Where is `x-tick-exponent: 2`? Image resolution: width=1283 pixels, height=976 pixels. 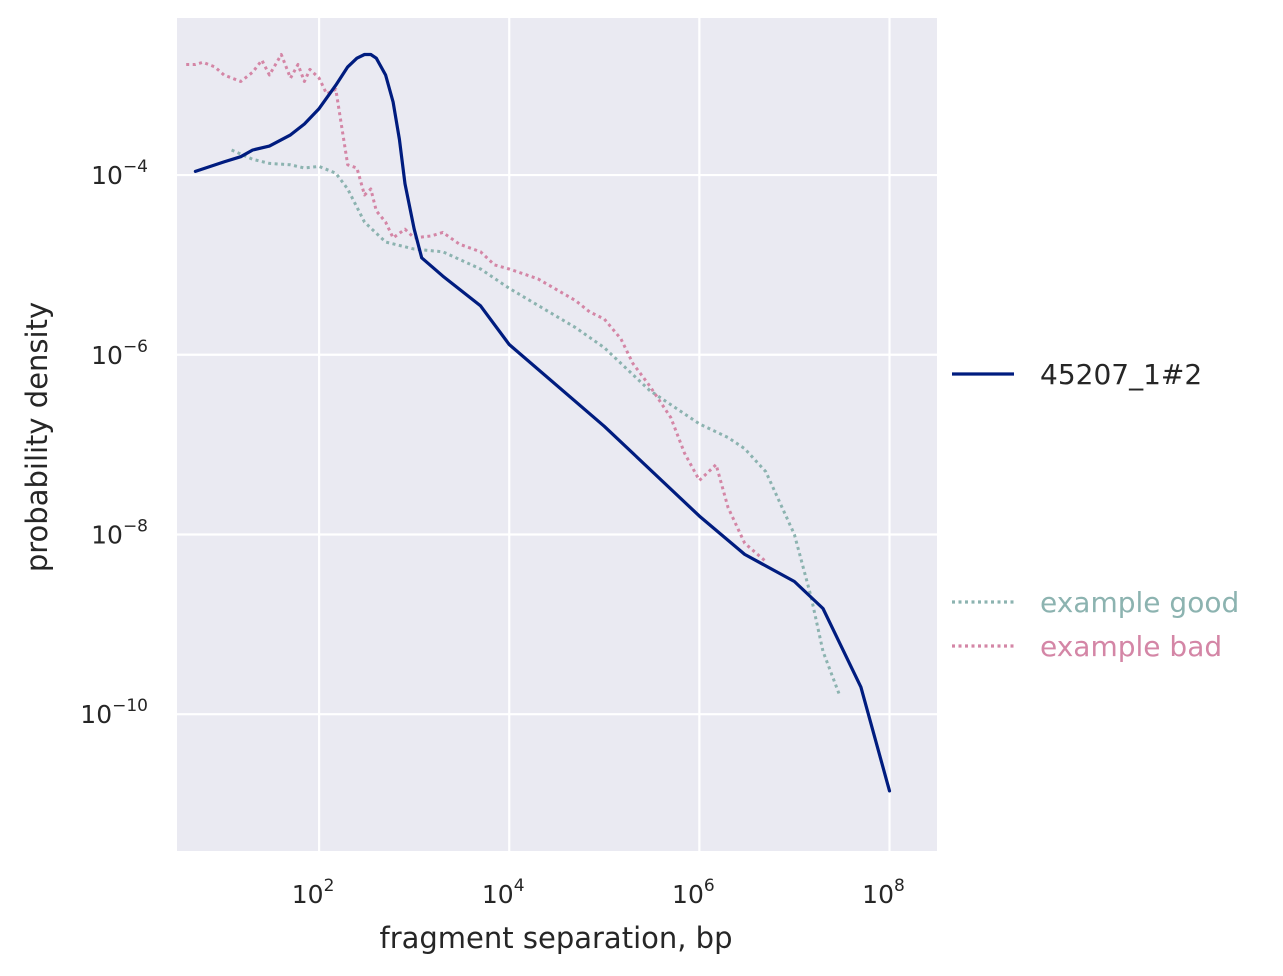
x-tick-exponent: 2 is located at coordinates (329, 886).